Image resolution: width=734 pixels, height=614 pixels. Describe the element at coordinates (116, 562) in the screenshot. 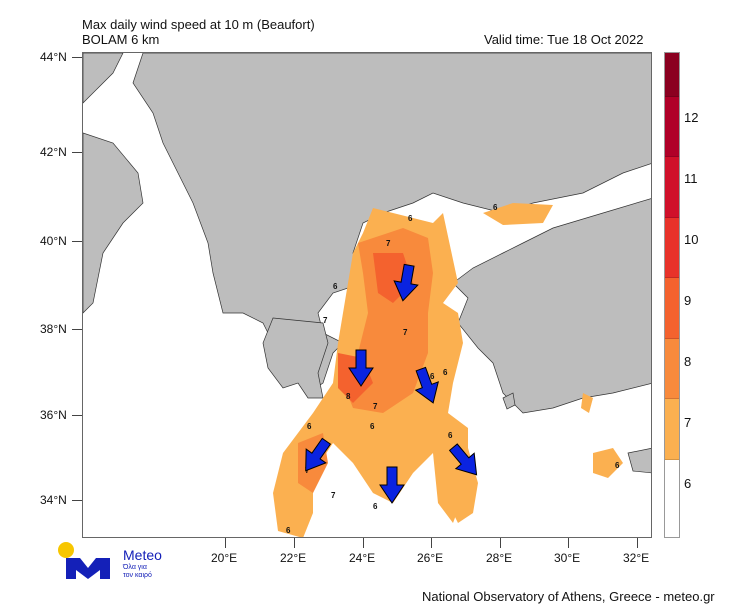

I see `meteo-logo: Meteo Όλα για τον καιρό` at that location.